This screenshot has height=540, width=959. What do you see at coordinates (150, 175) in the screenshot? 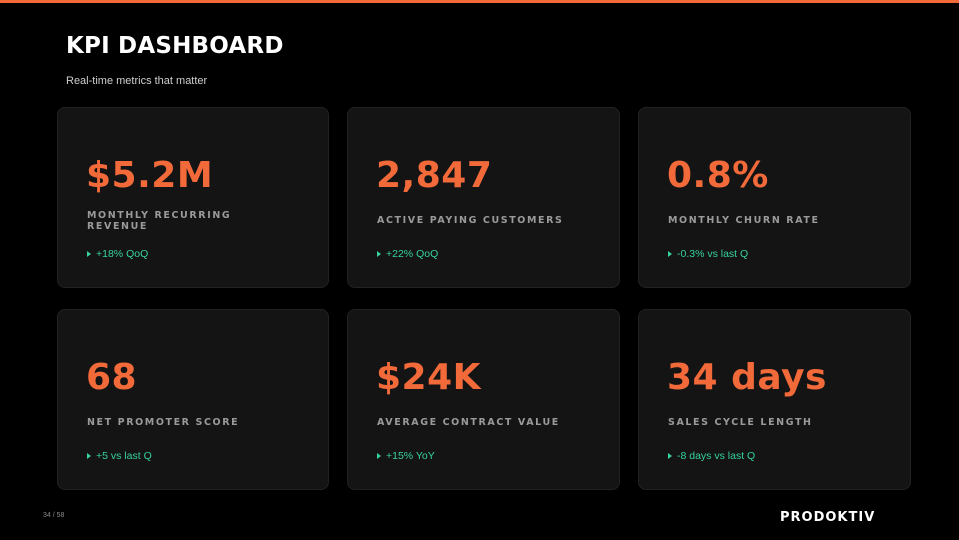
I see `kpi-value: $5.2M` at bounding box center [150, 175].